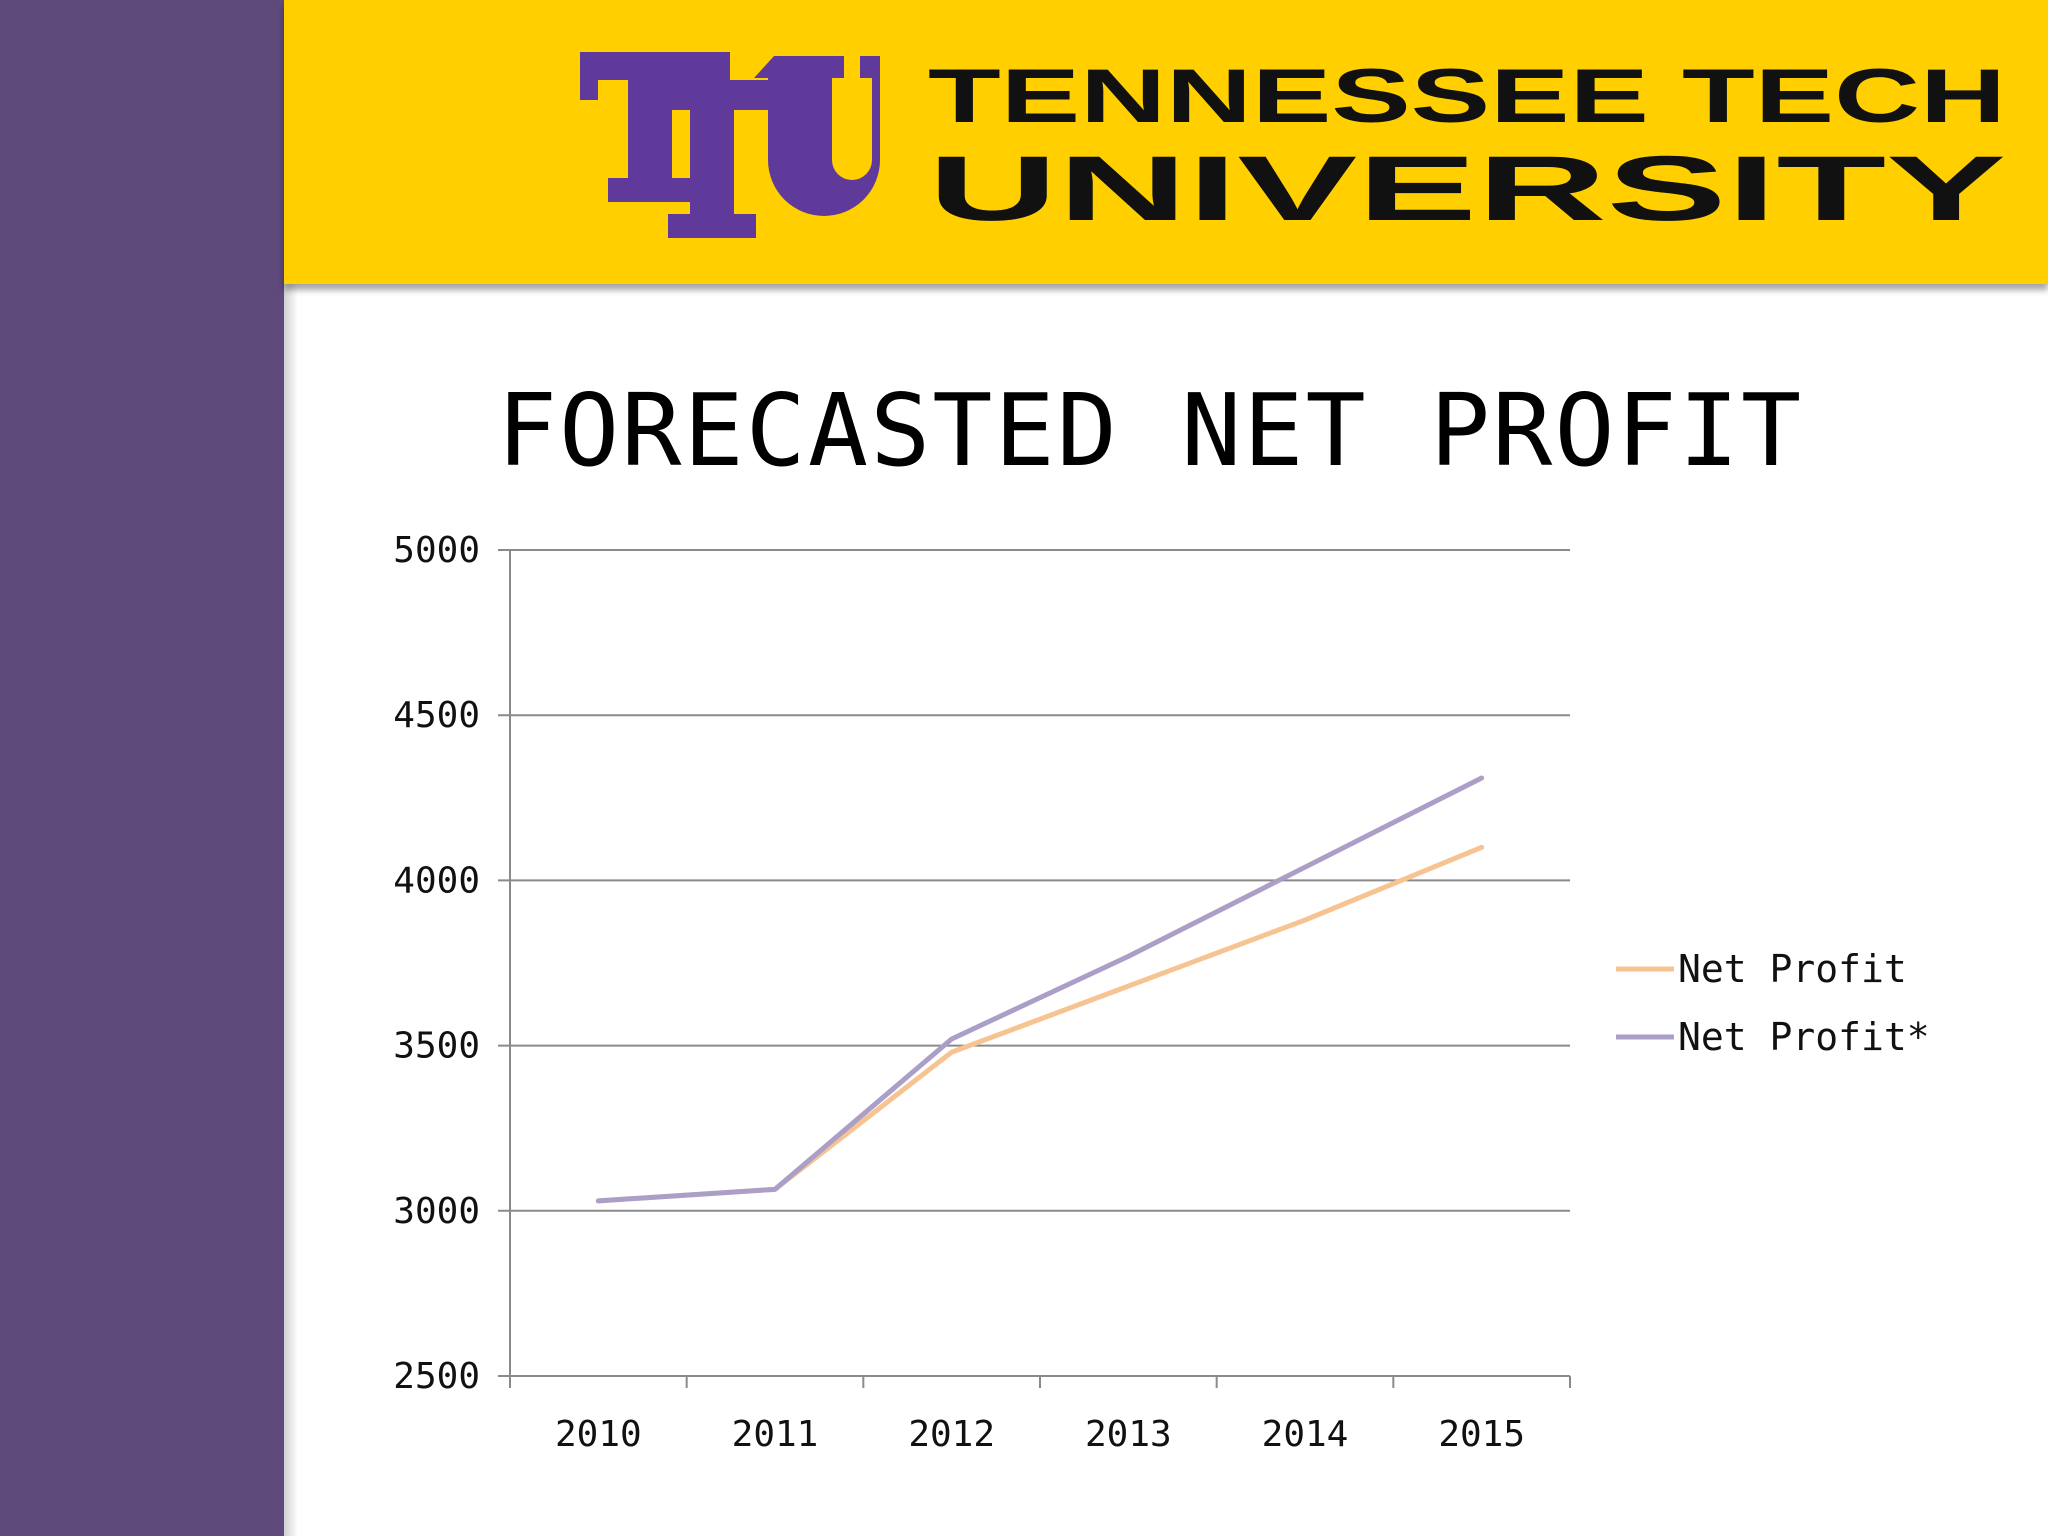 The width and height of the screenshot is (2048, 1536). What do you see at coordinates (436, 550) in the screenshot?
I see `y-tick-label: 5000` at bounding box center [436, 550].